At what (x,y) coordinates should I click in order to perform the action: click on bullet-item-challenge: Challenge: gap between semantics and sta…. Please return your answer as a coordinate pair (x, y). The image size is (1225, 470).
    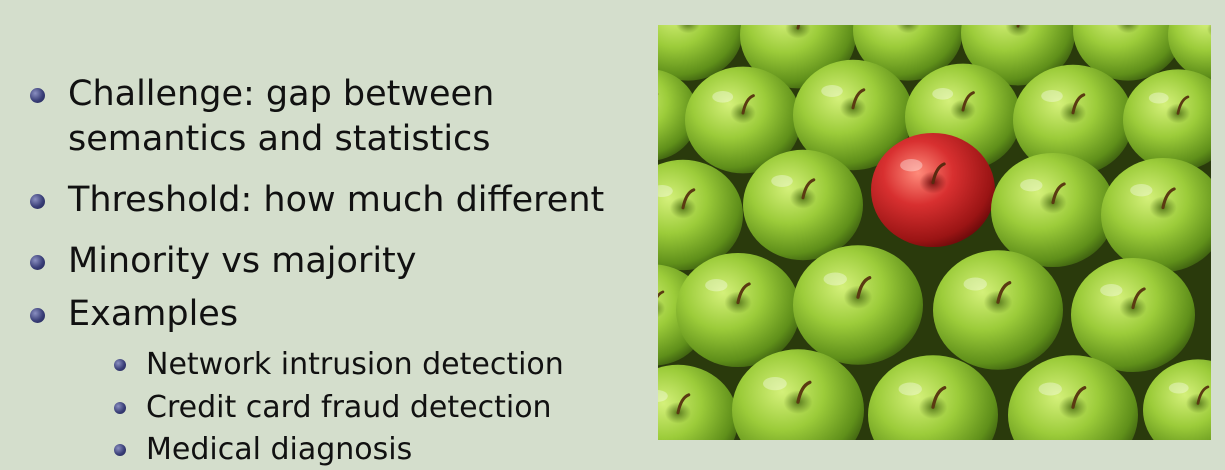
    Looking at the image, I should click on (262, 117).